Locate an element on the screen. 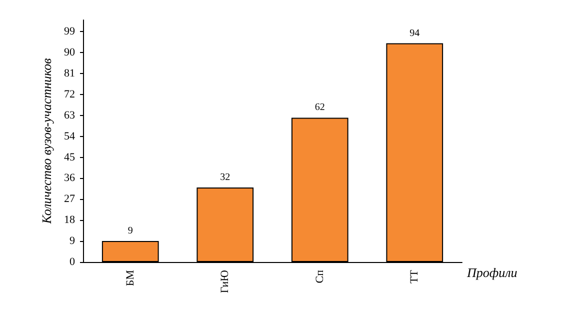 This screenshot has height=334, width=580. y-tick-label: 0 is located at coordinates (73, 262).